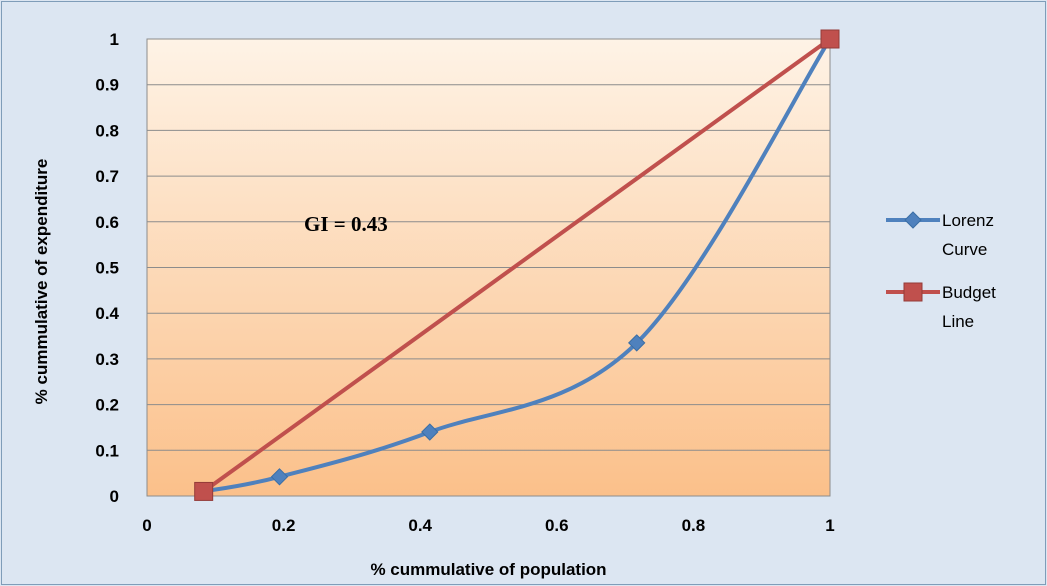 The image size is (1047, 586). What do you see at coordinates (941, 271) in the screenshot?
I see `legend: Lorenz Curve Budget Line` at bounding box center [941, 271].